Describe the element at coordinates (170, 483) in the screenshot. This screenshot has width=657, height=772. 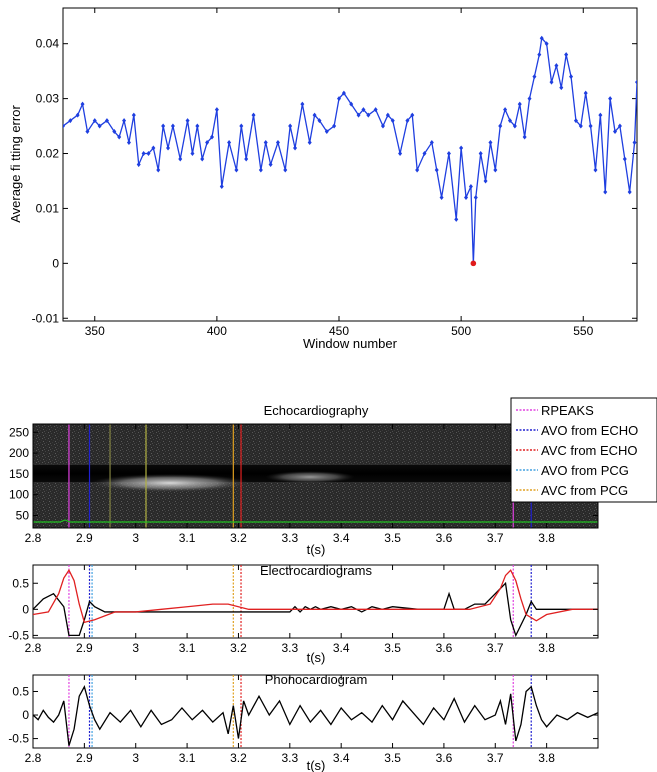
I see `echo-valve-bright` at that location.